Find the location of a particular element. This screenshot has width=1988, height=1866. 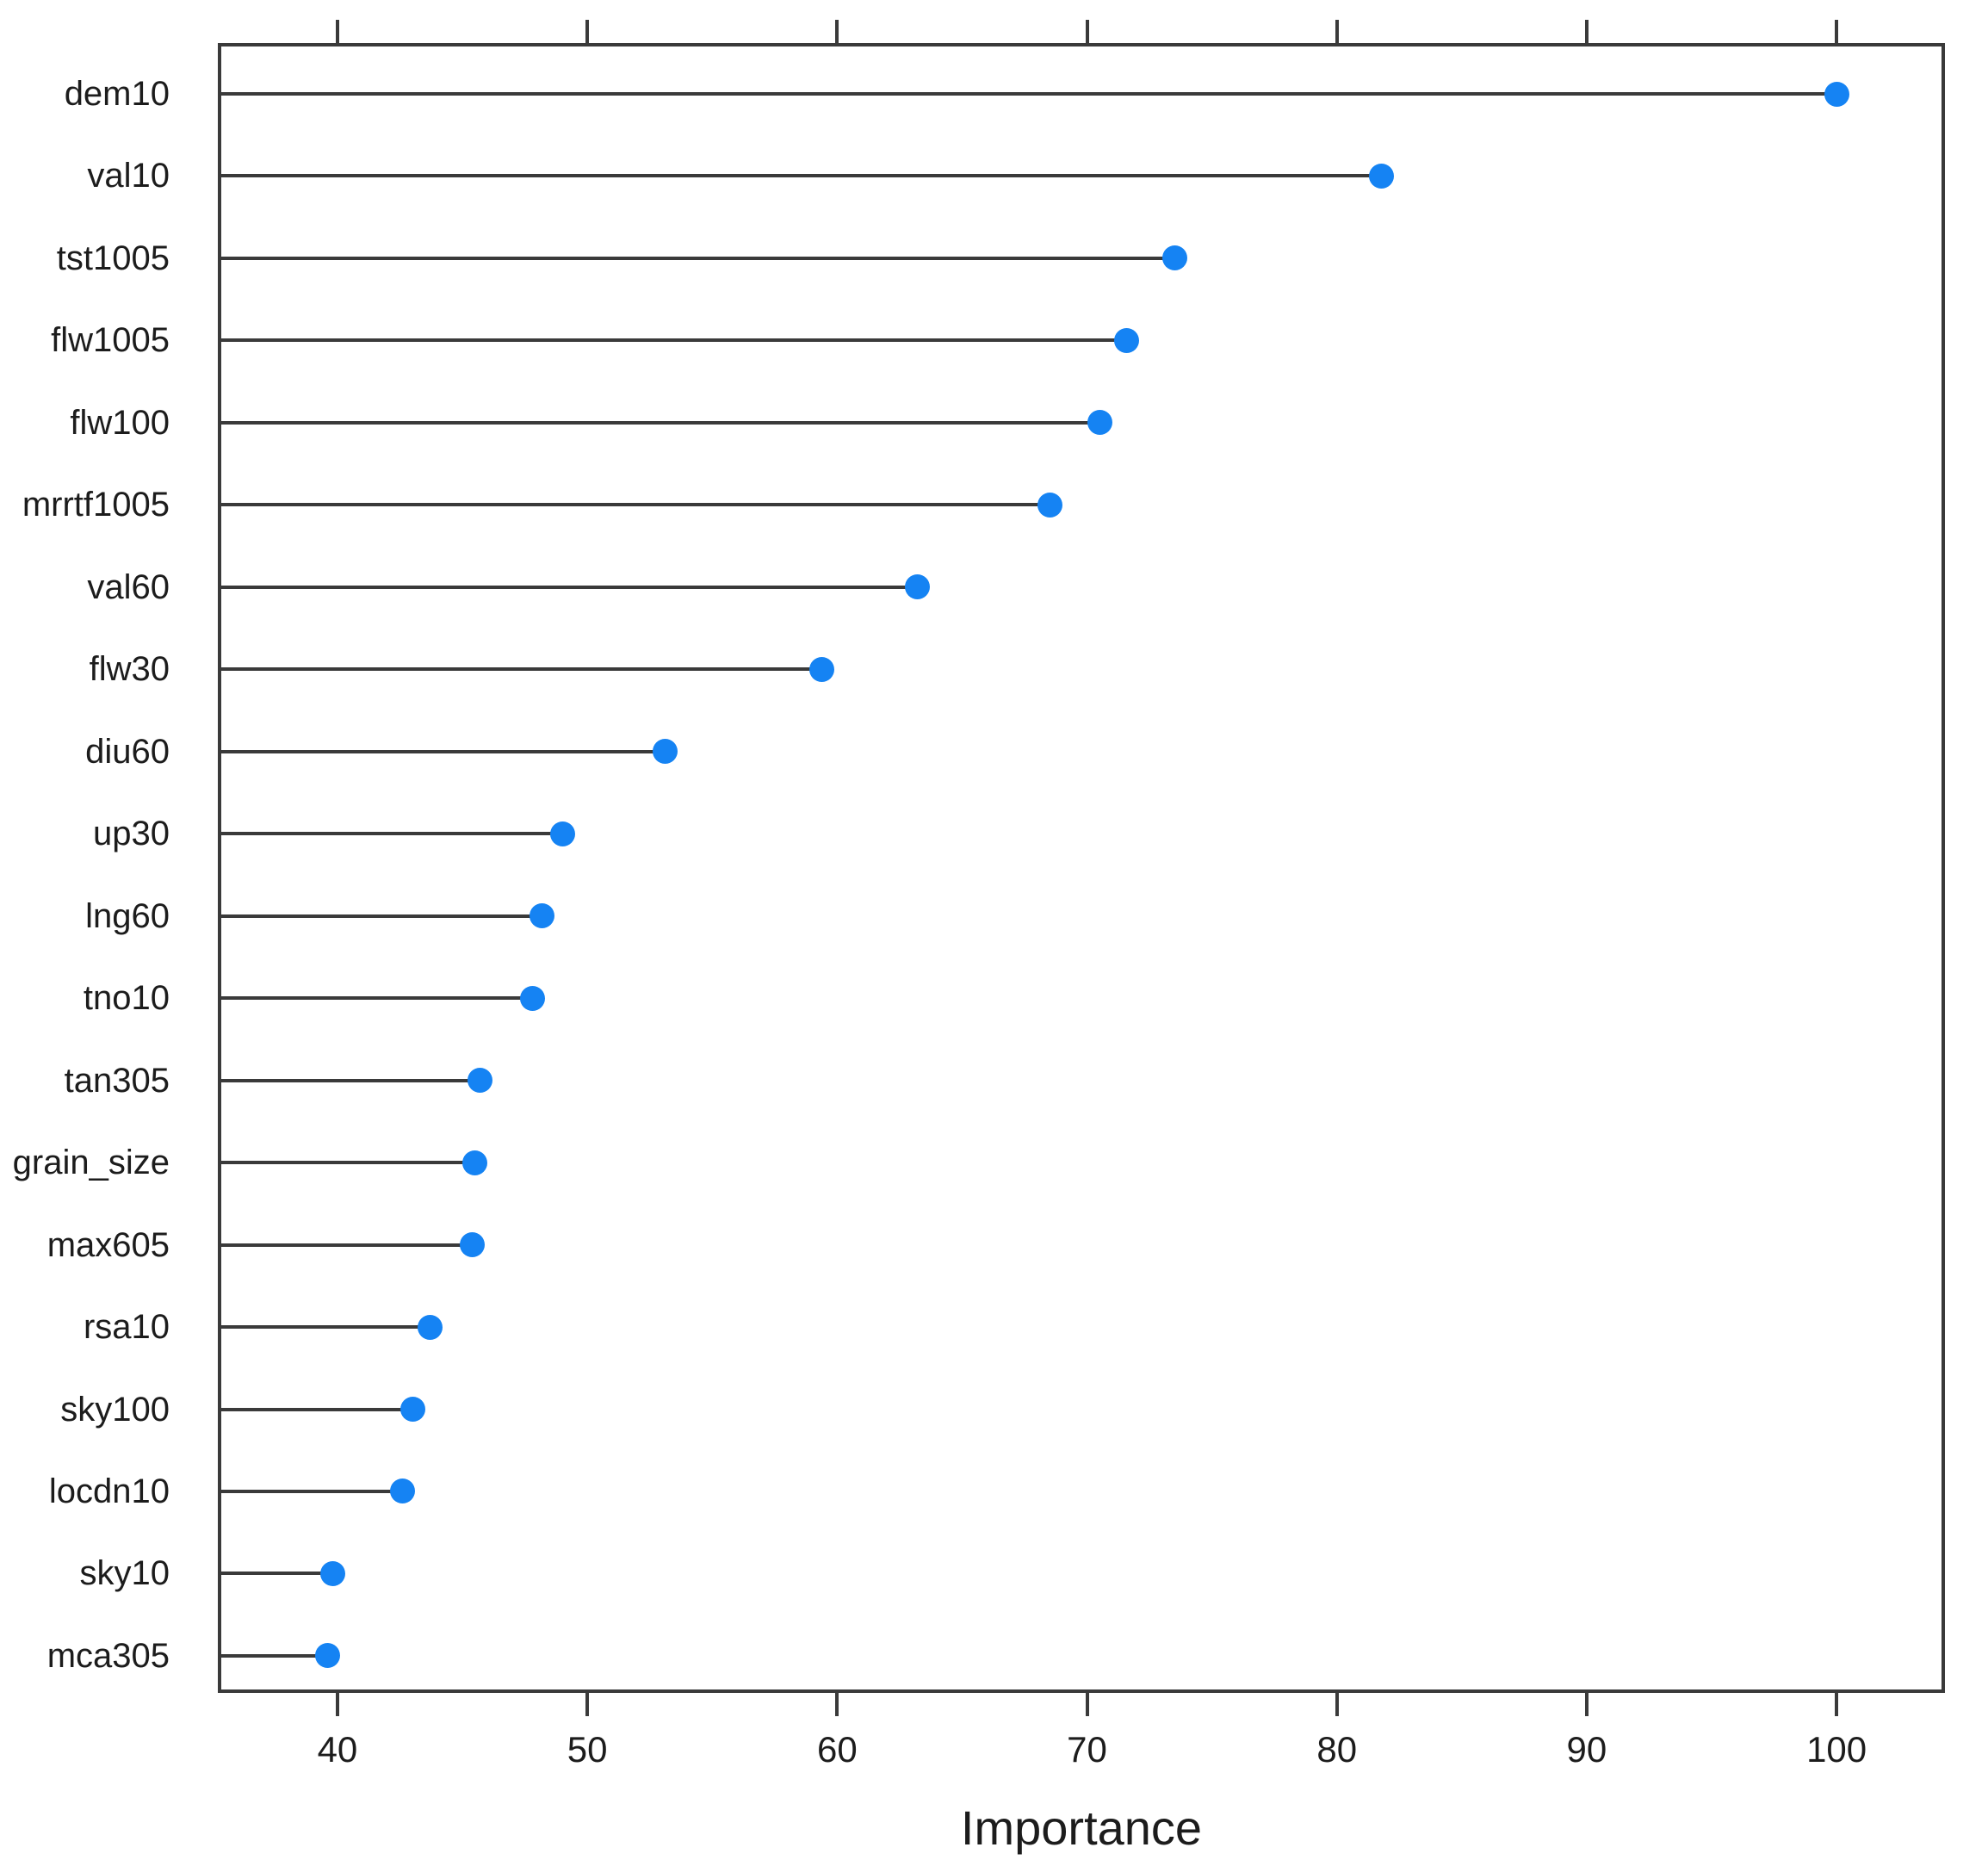

dot-grain_size is located at coordinates (475, 1162).